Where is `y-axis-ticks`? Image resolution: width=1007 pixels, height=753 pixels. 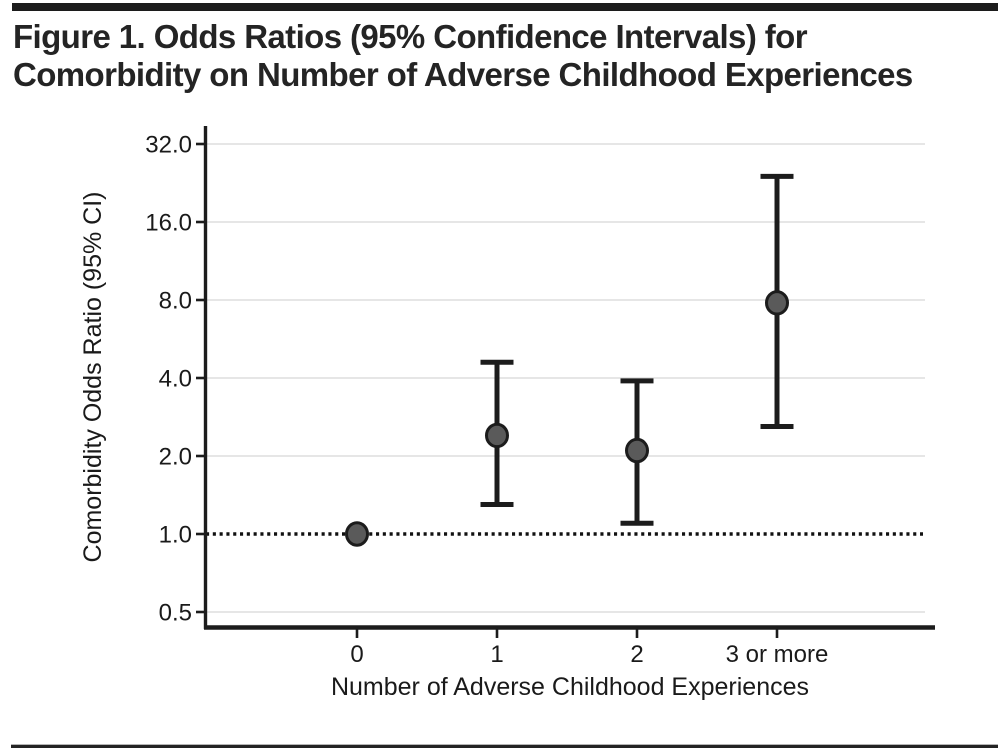
y-axis-ticks is located at coordinates (201, 378).